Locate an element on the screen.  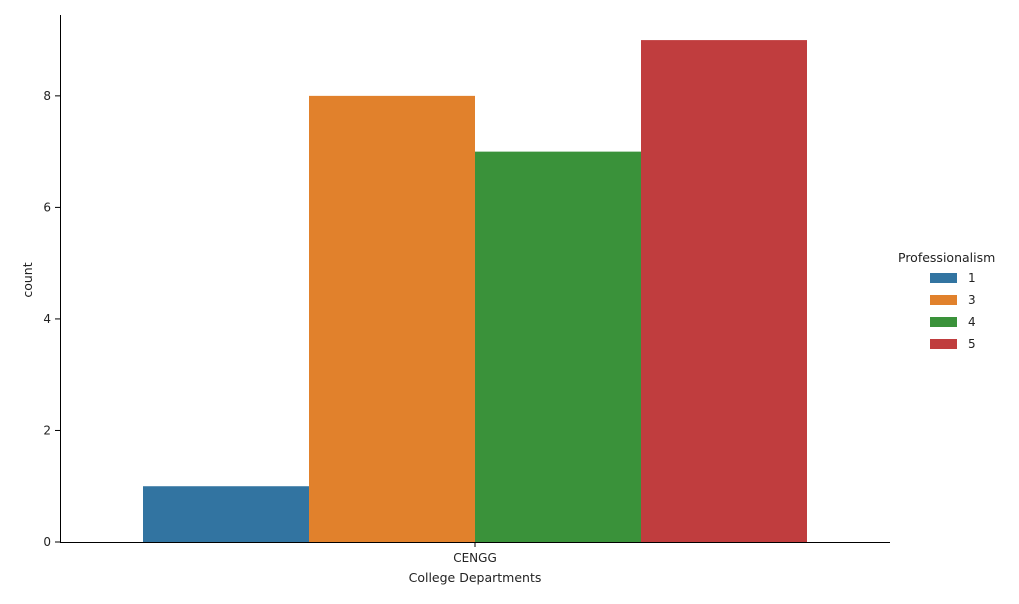
legend-label-1: 1 is located at coordinates (972, 278).